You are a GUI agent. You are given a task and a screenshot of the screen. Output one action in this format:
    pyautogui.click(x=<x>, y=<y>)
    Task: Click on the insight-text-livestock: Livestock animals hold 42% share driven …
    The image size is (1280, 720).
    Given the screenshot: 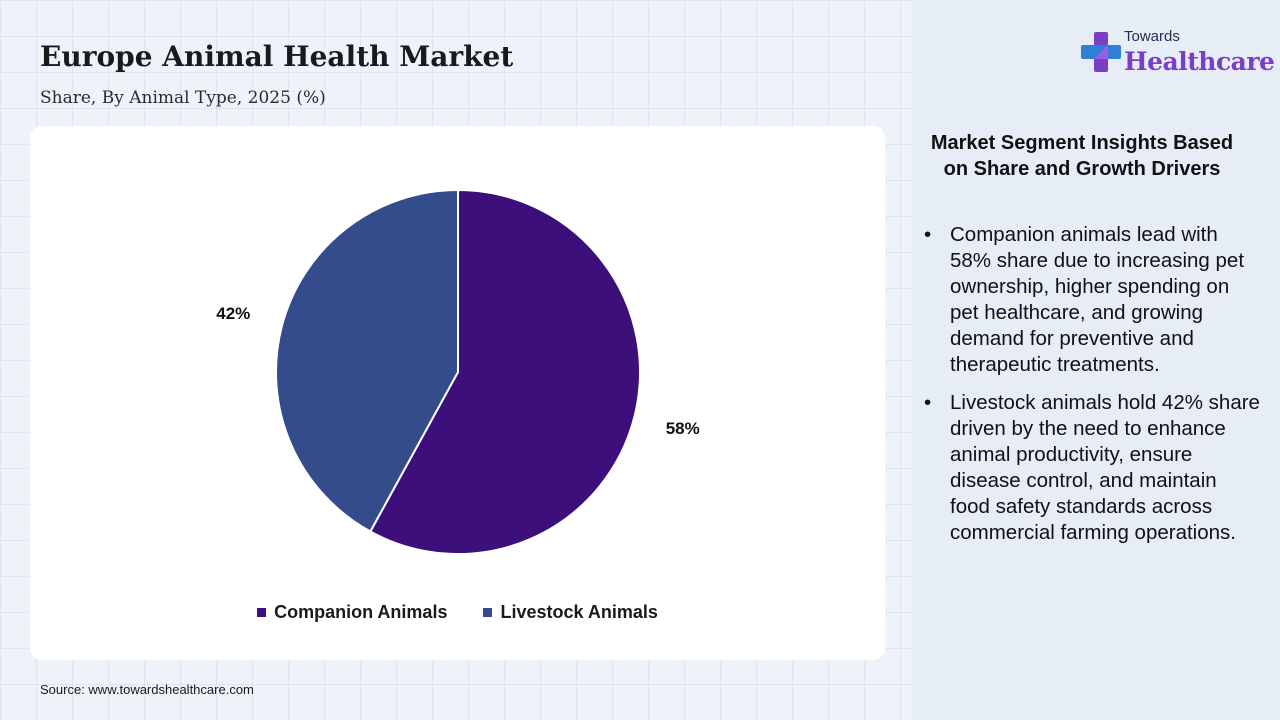 What is the action you would take?
    pyautogui.click(x=1105, y=467)
    